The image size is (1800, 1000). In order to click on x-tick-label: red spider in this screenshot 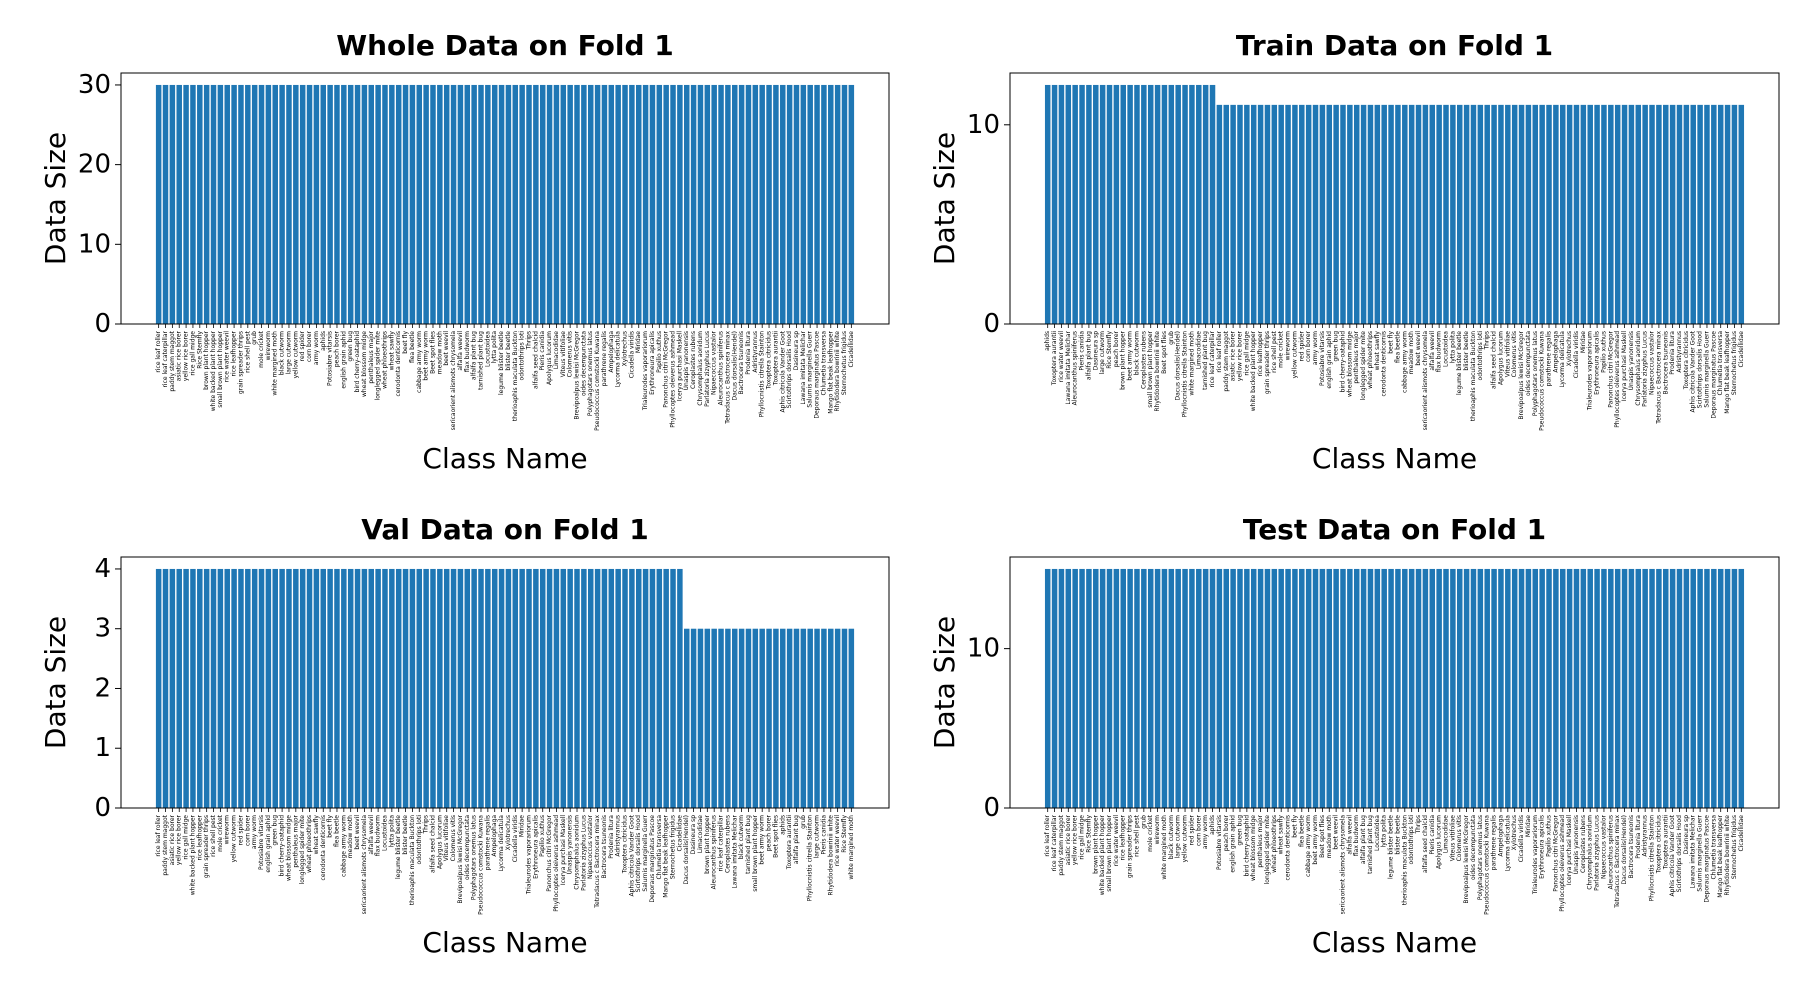, I will do `click(240, 829)`.